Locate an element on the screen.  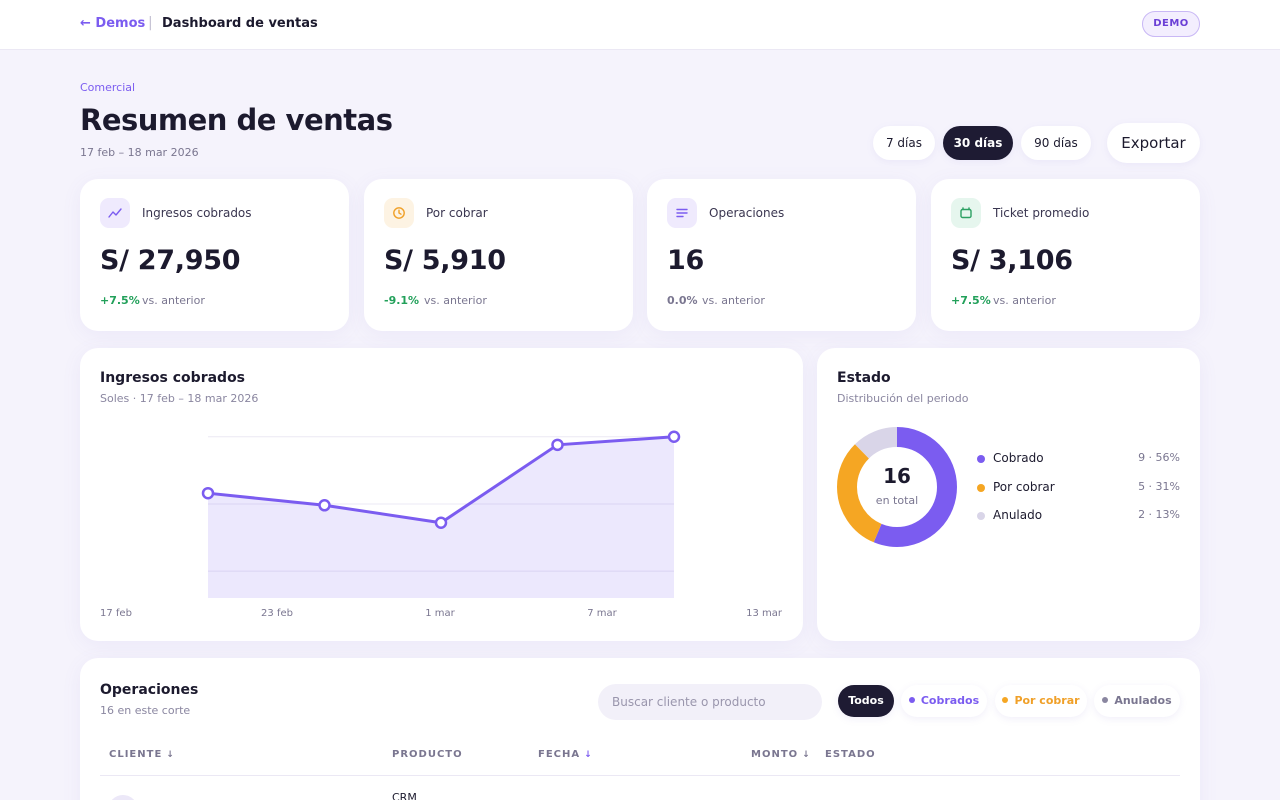
filter-por-cobrar: Por cobrar is located at coordinates (1041, 701).